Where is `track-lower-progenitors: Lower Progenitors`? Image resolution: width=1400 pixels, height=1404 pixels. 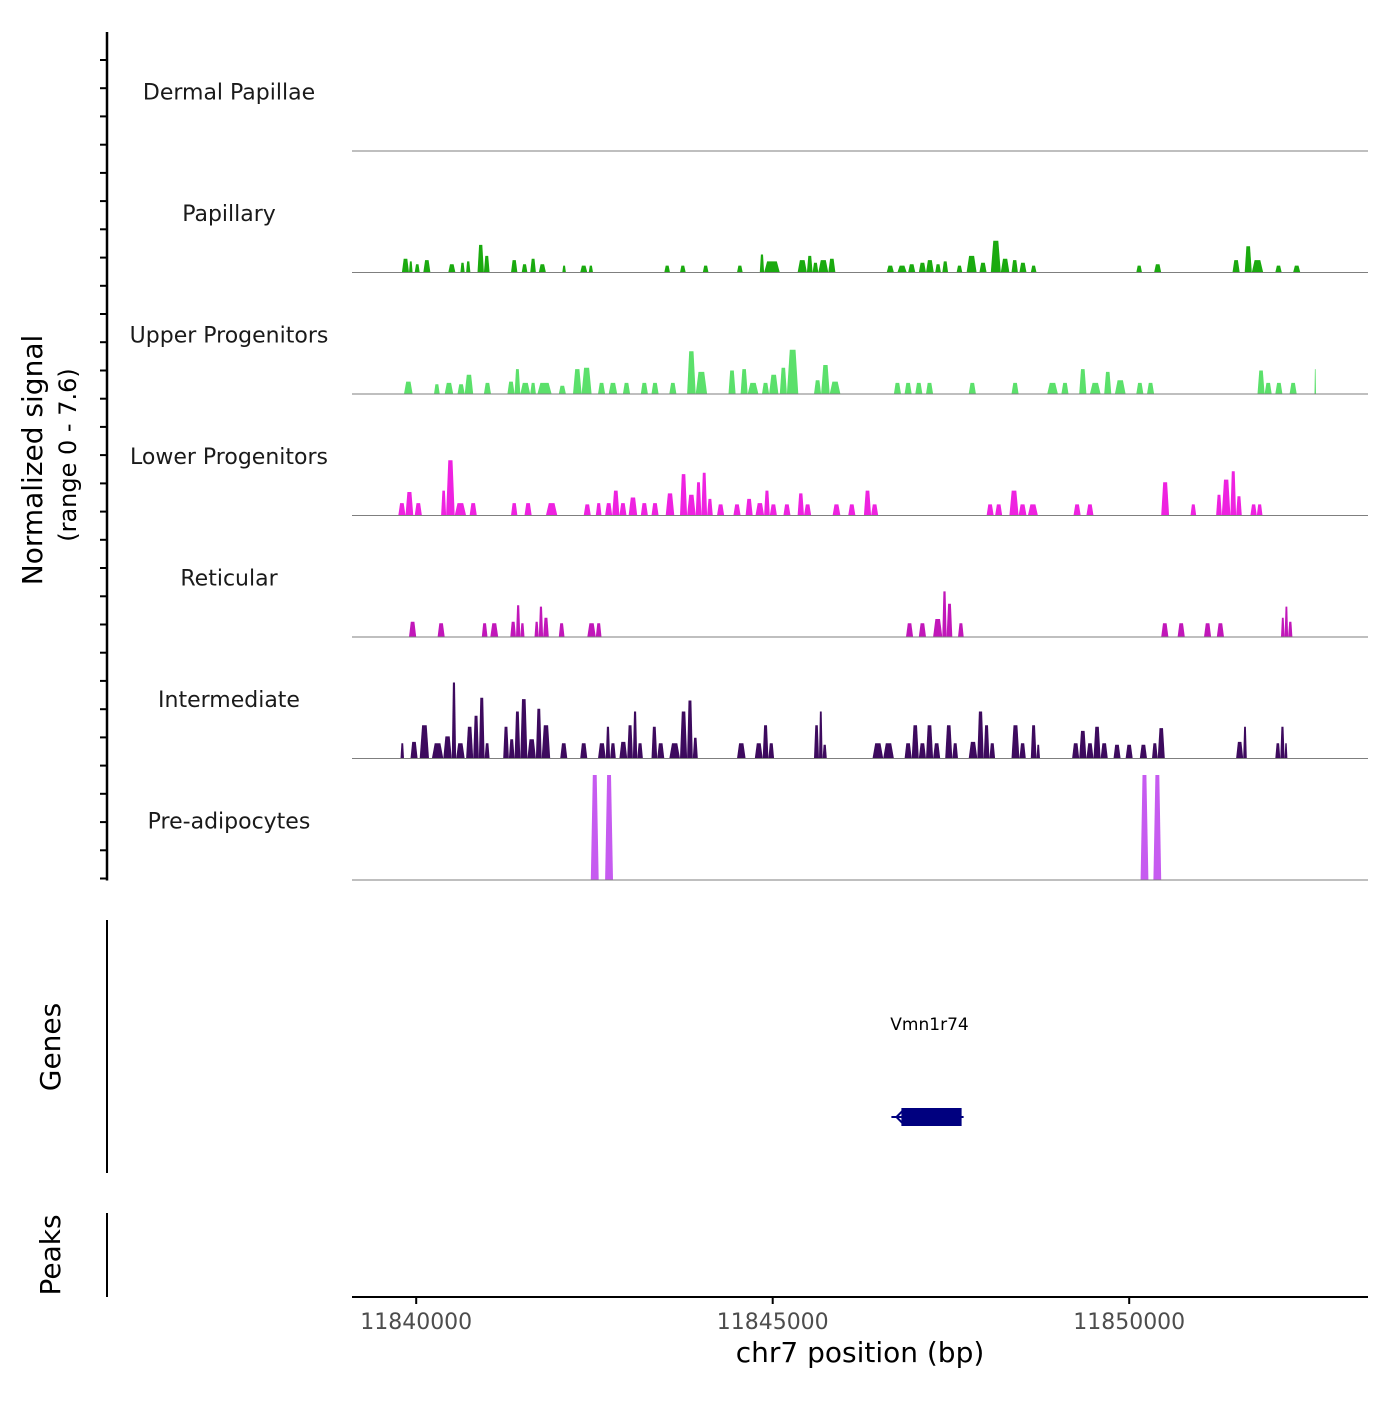
track-lower-progenitors: Lower Progenitors is located at coordinates (749, 480).